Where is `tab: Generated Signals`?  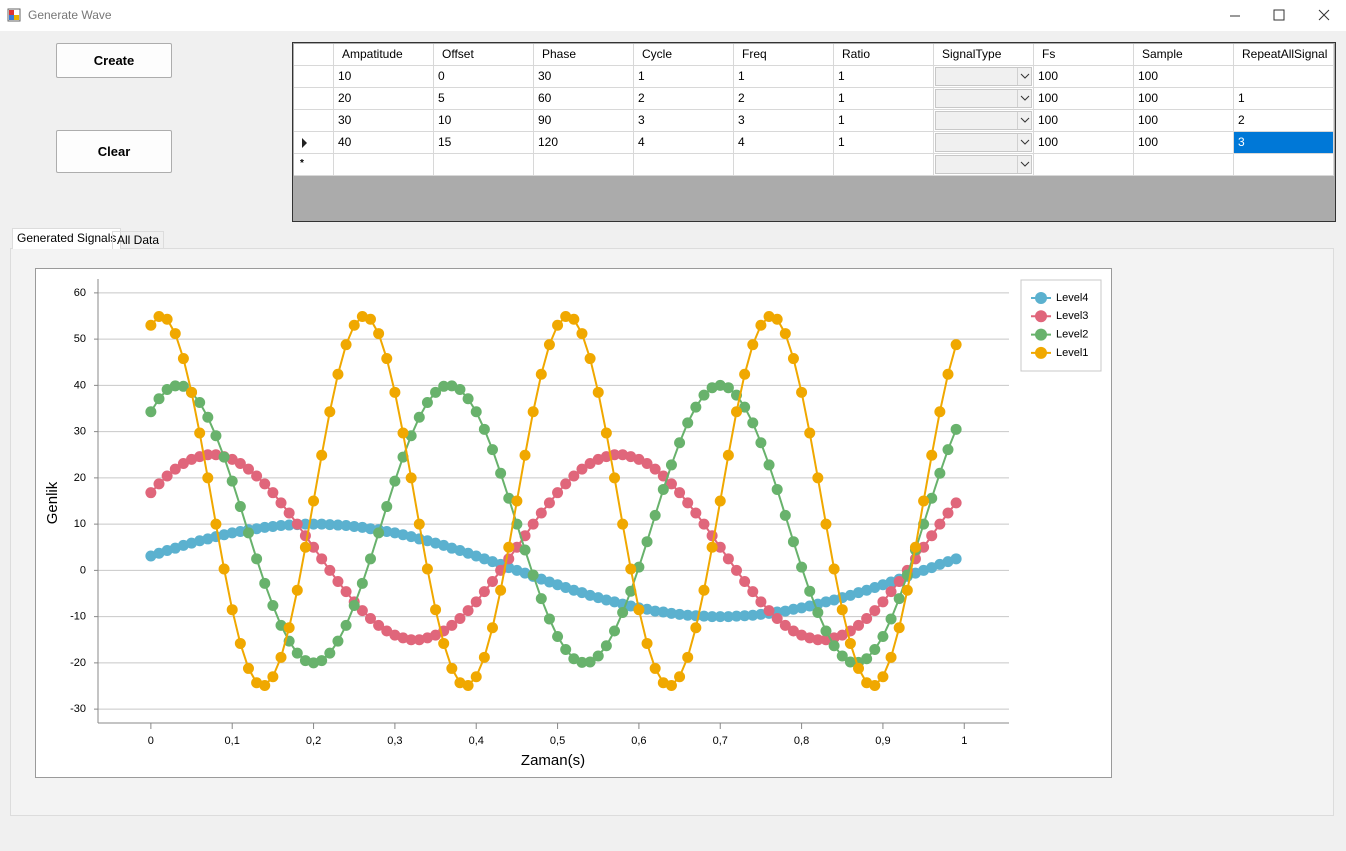
tab: Generated Signals is located at coordinates (67, 238).